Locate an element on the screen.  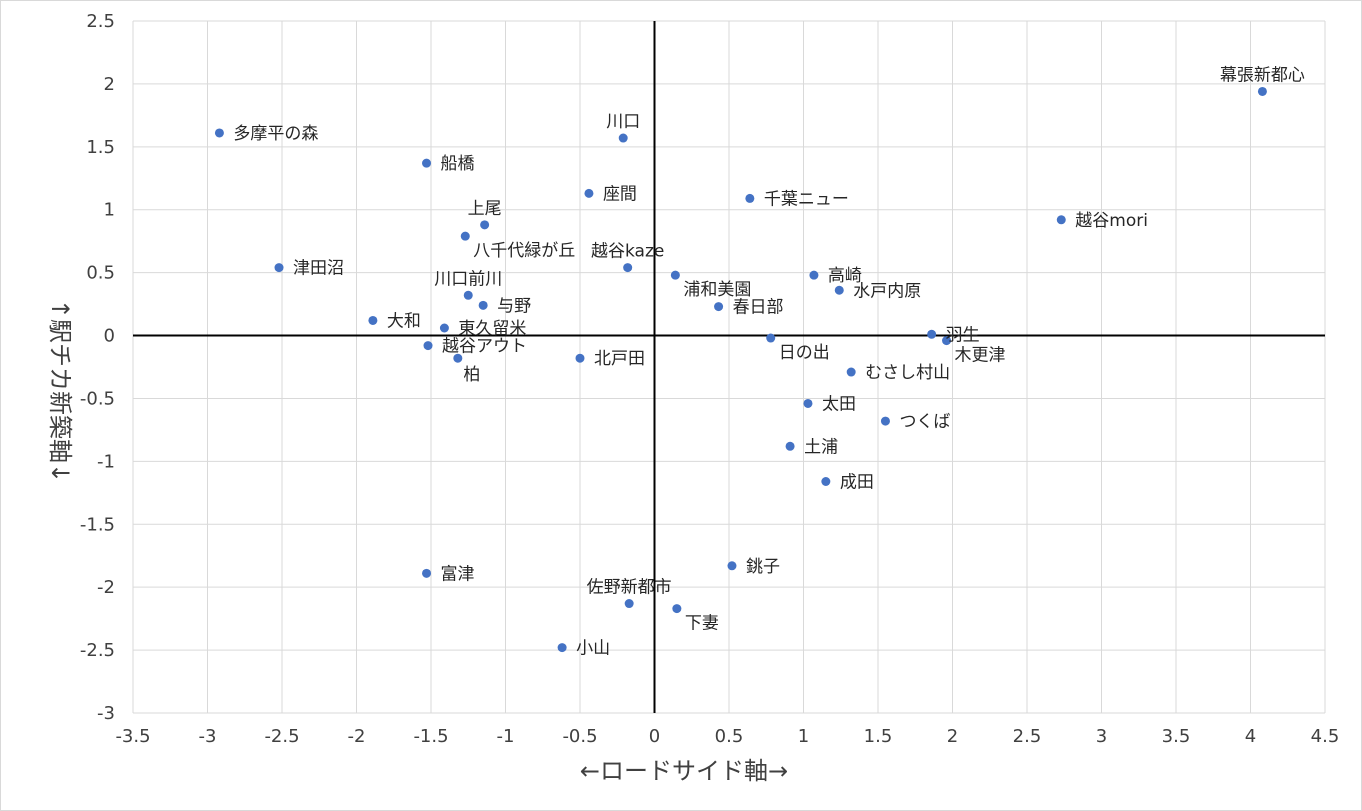
x-tick-label: 3.5 is located at coordinates (1176, 736).